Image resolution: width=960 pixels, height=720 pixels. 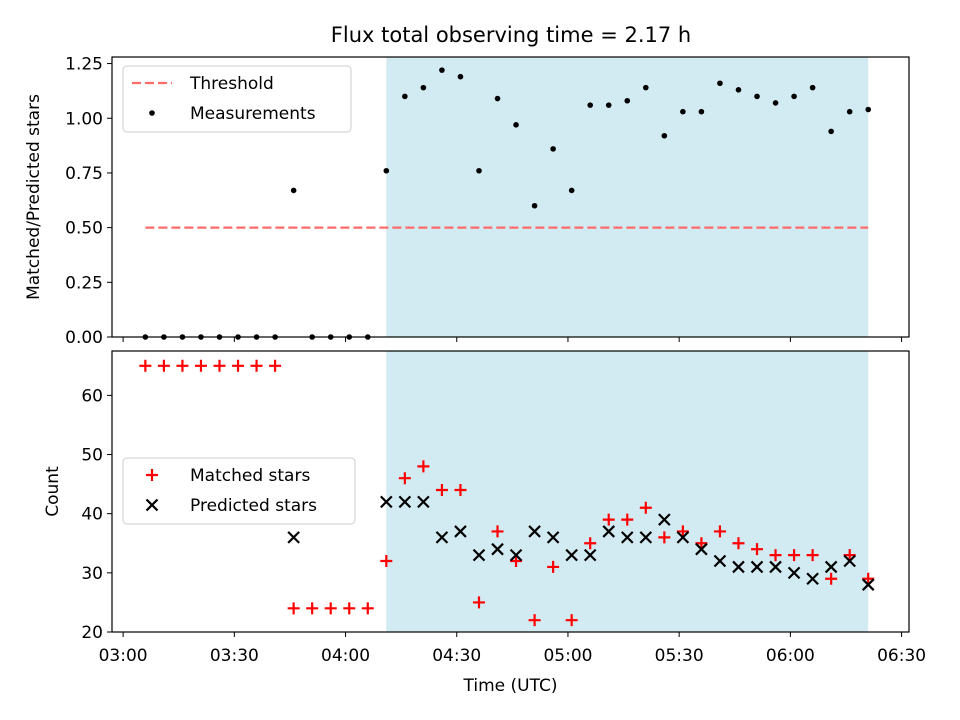 I want to click on bottom-legend-label: Predicted stars, so click(x=253, y=506).